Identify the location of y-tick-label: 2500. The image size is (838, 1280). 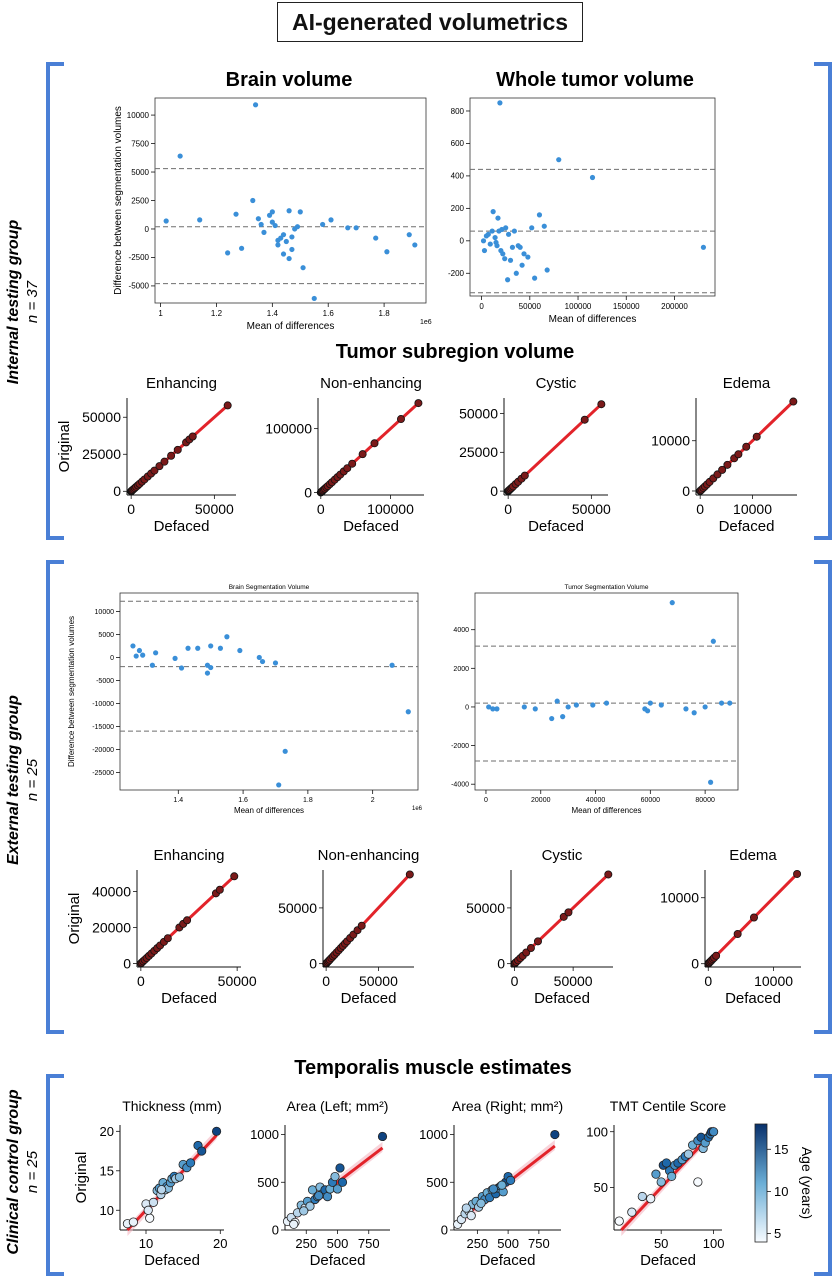
(140, 200).